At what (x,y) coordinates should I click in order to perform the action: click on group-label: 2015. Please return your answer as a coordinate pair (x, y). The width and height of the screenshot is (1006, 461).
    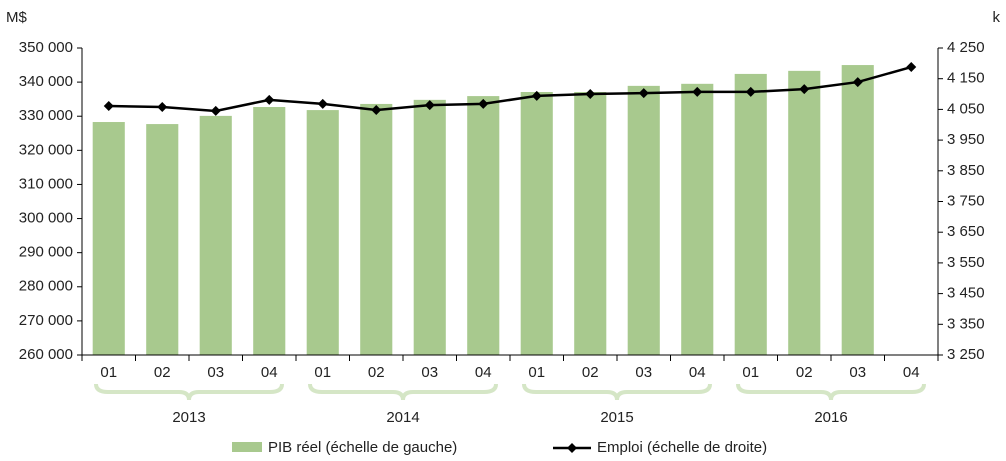
    Looking at the image, I should click on (616, 417).